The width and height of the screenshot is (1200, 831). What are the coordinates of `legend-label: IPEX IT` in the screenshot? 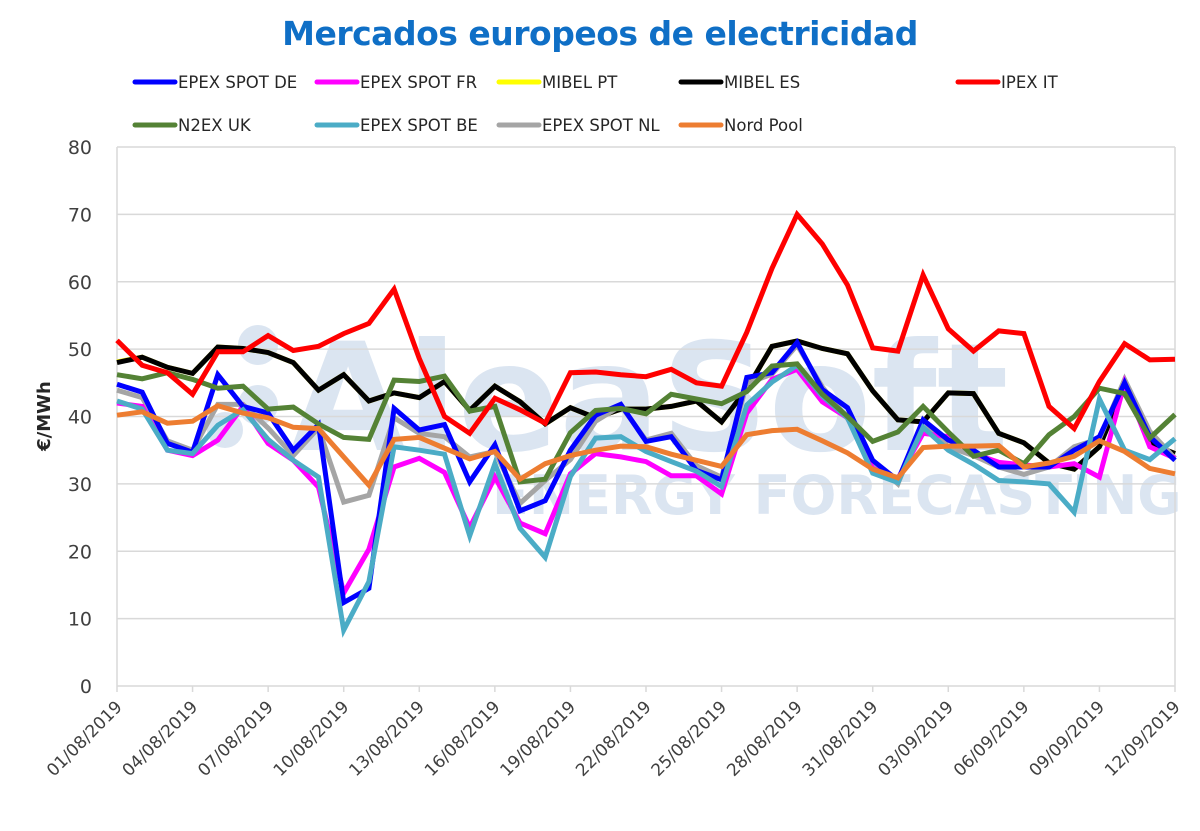 It's located at (1030, 82).